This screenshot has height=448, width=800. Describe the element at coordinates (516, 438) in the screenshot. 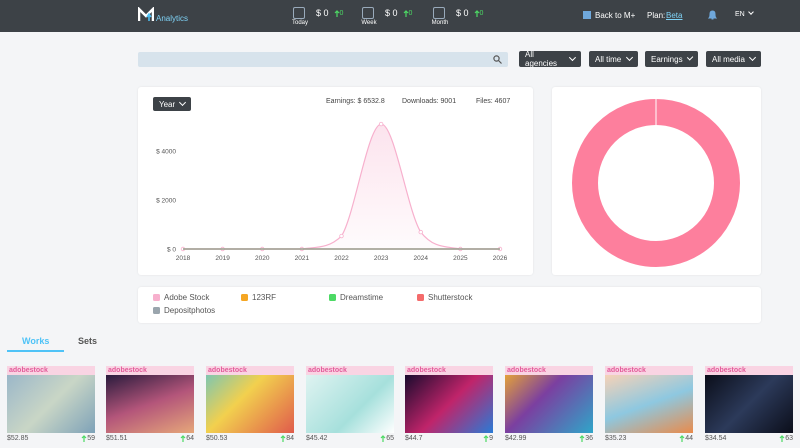

I see `work-price: $42.99` at that location.